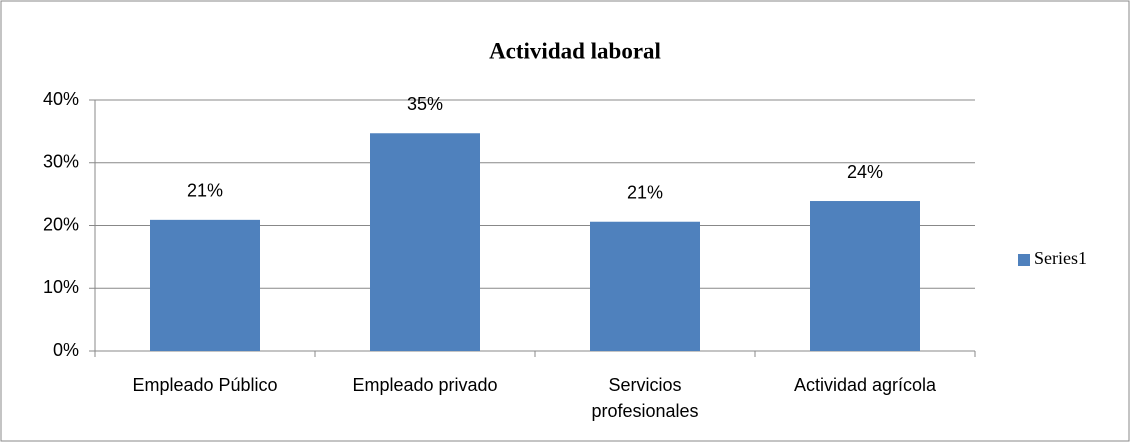 This screenshot has width=1131, height=443. What do you see at coordinates (1060, 258) in the screenshot?
I see `legend-label: Series1` at bounding box center [1060, 258].